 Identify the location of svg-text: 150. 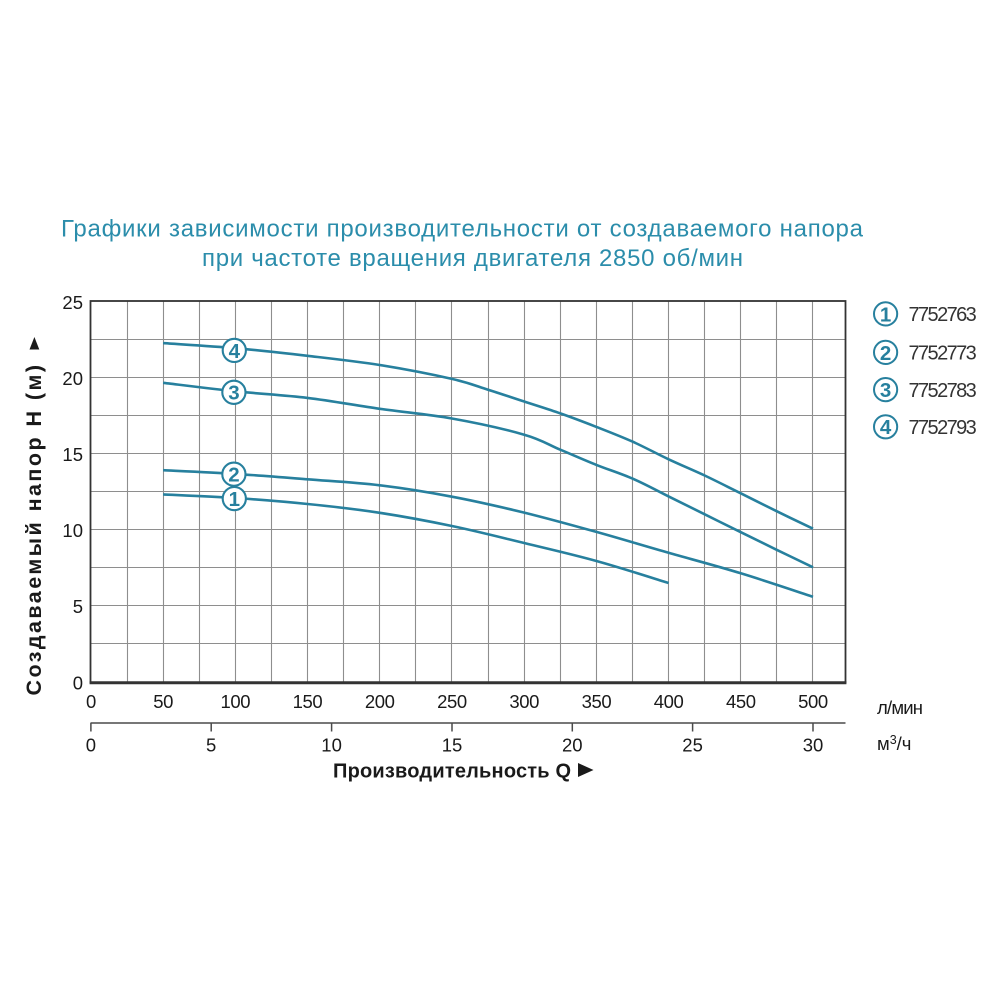
(308, 701).